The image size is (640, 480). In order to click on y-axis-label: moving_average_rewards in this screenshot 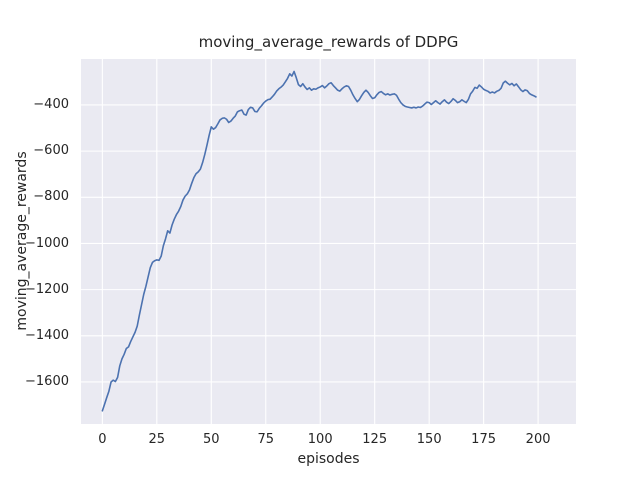, I will do `click(22, 241)`.